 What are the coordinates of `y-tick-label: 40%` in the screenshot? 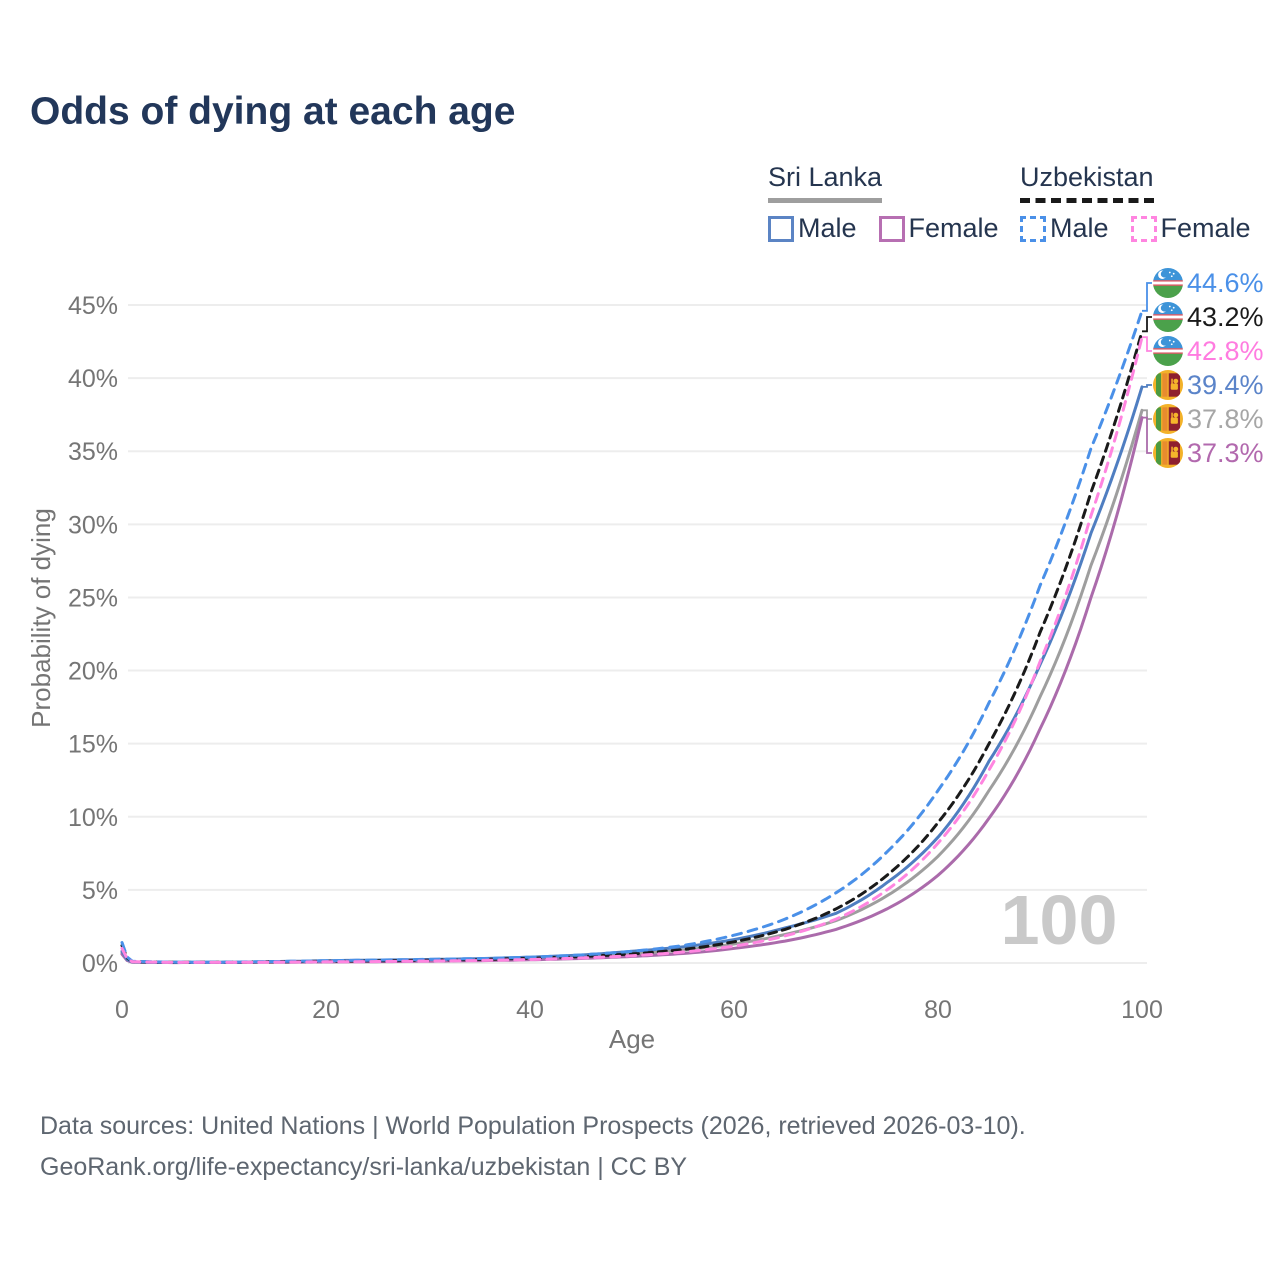 It's located at (93, 379).